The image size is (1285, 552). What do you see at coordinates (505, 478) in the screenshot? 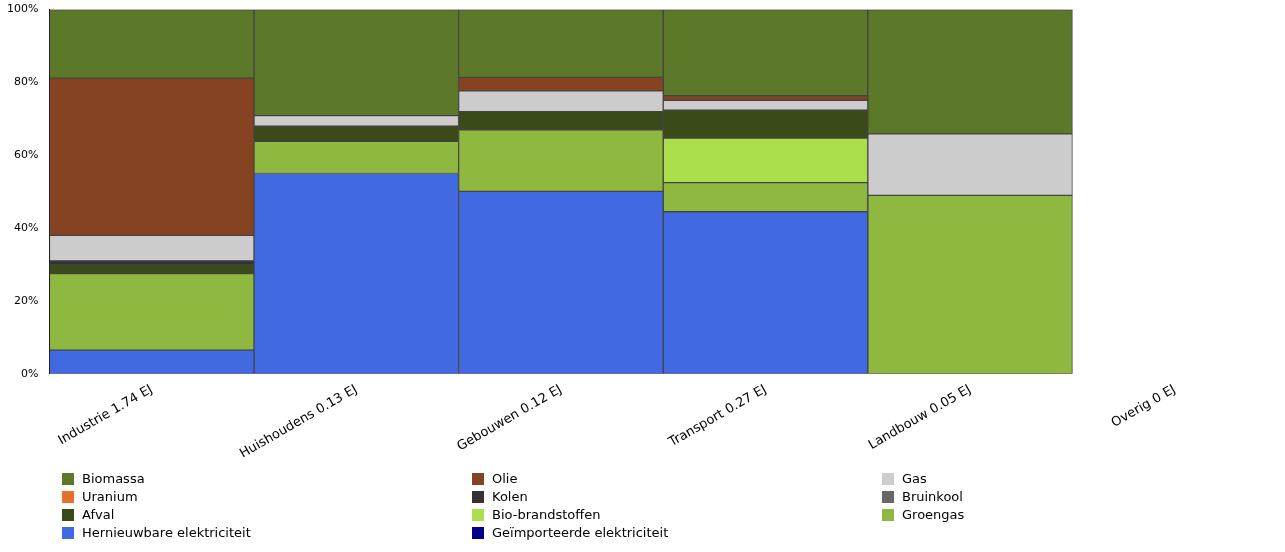
I see `legend-label: Olie` at bounding box center [505, 478].